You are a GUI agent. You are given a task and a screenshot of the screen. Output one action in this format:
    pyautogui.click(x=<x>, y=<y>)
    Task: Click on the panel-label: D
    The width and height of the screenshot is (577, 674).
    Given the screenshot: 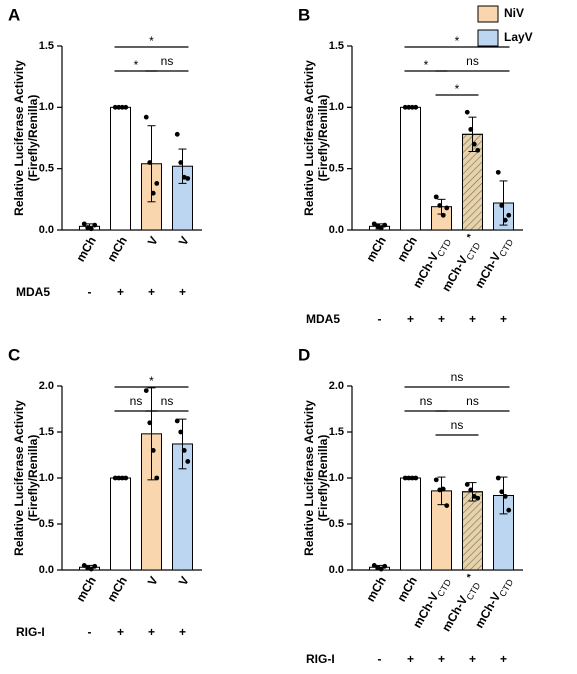 What is the action you would take?
    pyautogui.click(x=304, y=354)
    